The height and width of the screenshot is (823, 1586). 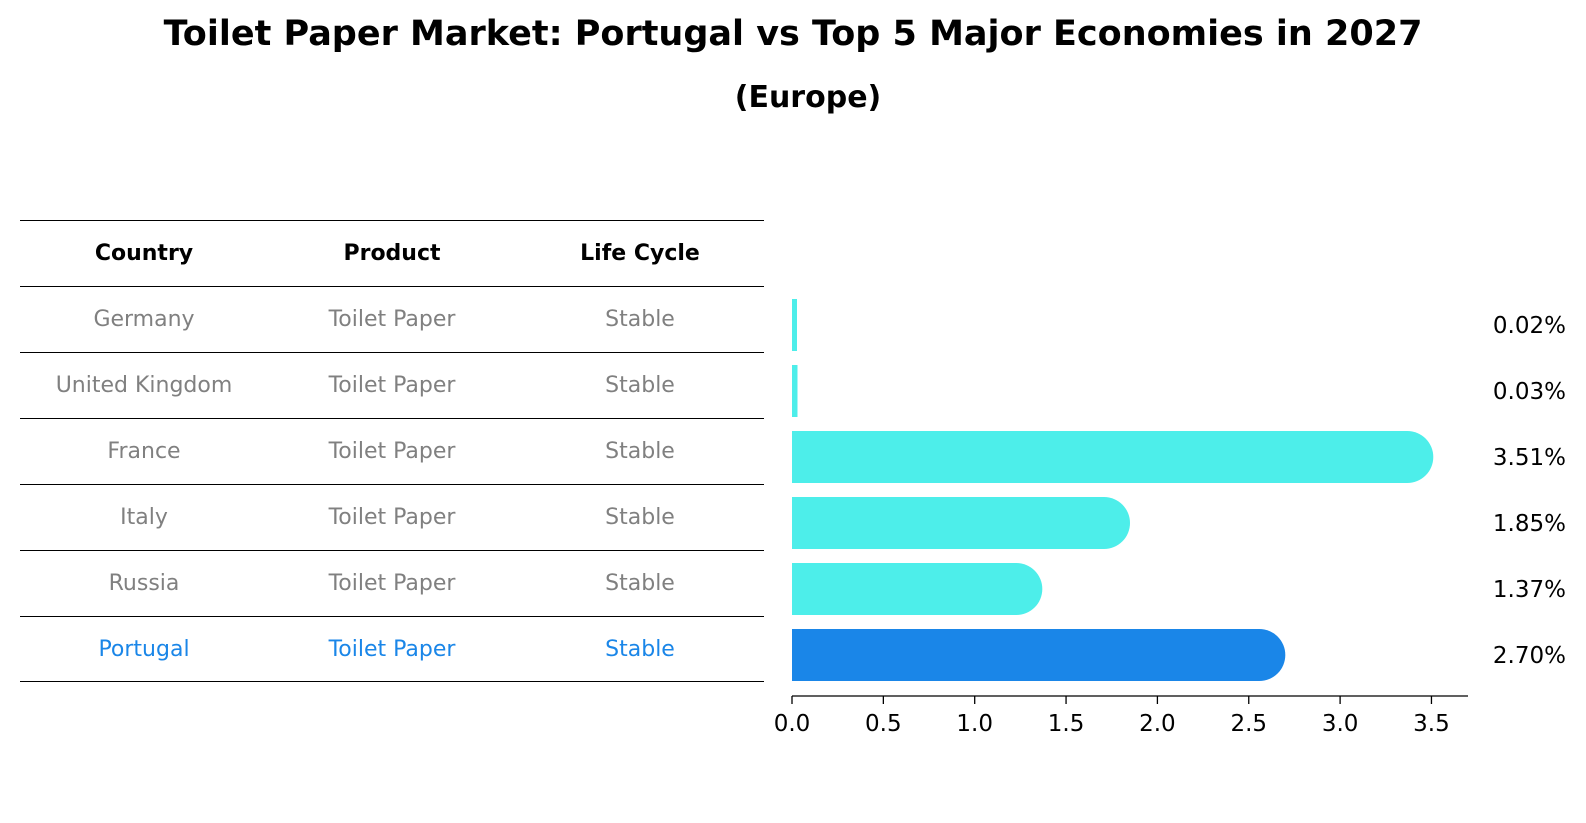 I want to click on cell-country: Russia, so click(x=144, y=583).